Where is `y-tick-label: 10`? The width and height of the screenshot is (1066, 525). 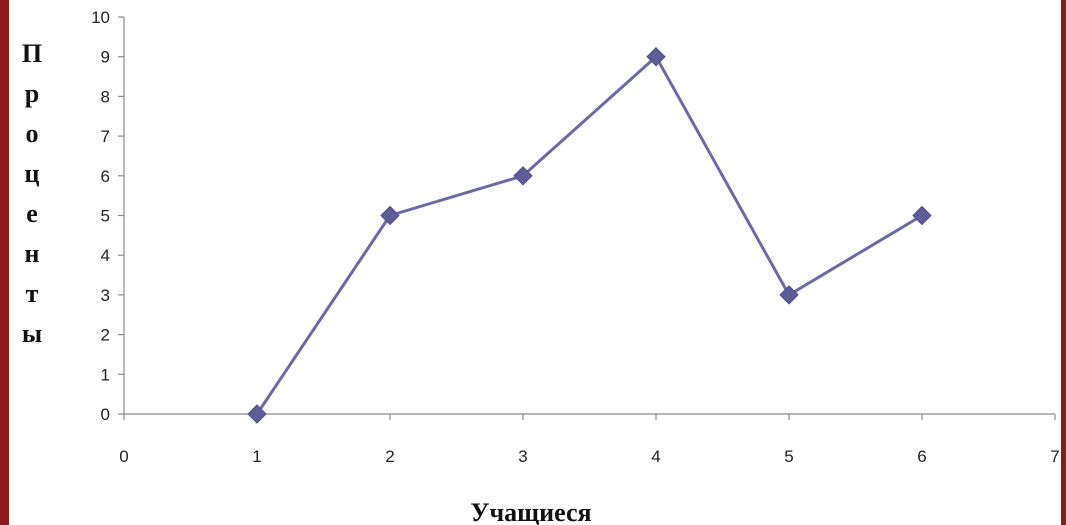 y-tick-label: 10 is located at coordinates (100, 17).